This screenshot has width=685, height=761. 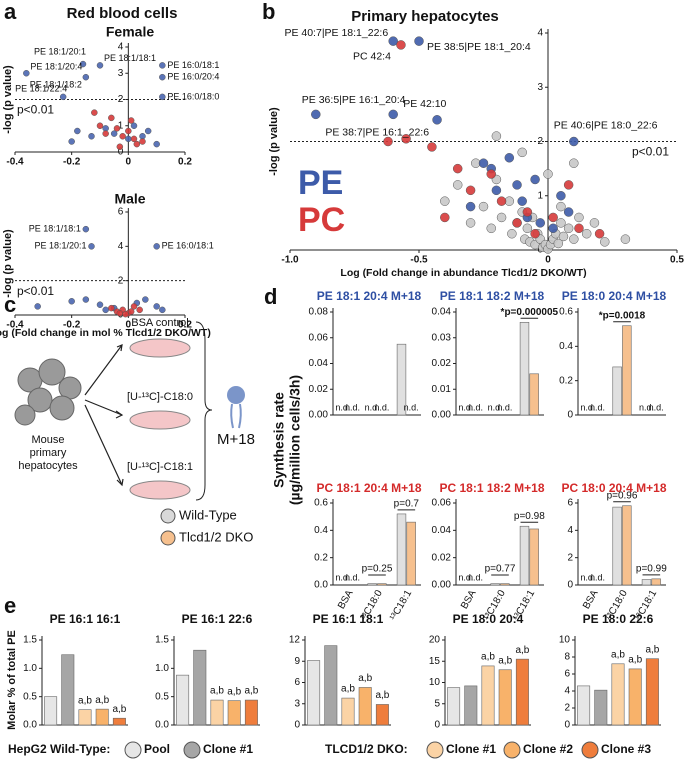 I want to click on y-tick-label: 1, so click(x=121, y=125).